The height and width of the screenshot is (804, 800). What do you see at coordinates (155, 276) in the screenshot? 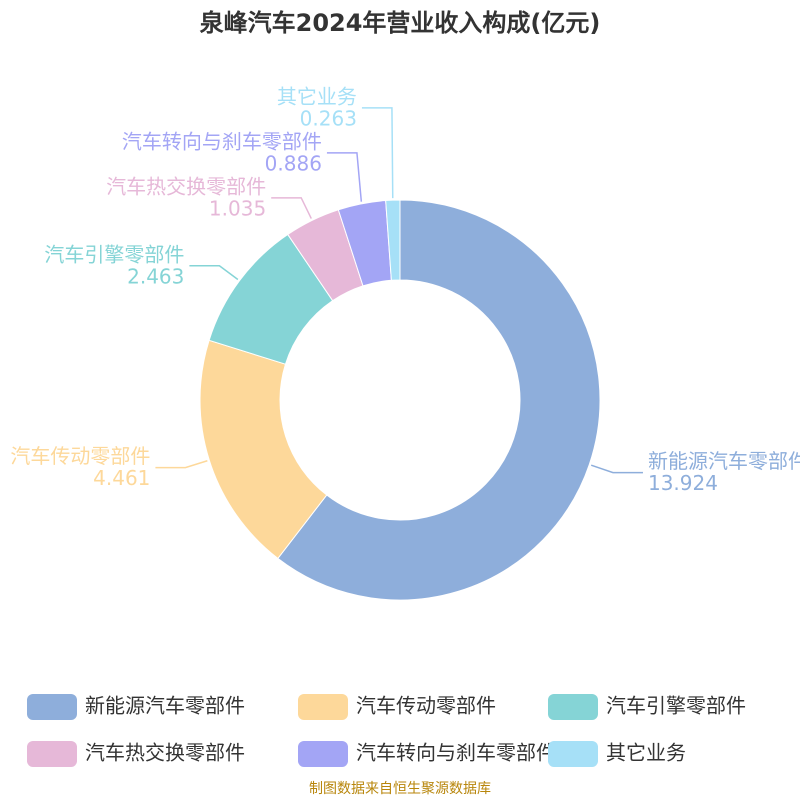
I see `slice-value: 2.463` at bounding box center [155, 276].